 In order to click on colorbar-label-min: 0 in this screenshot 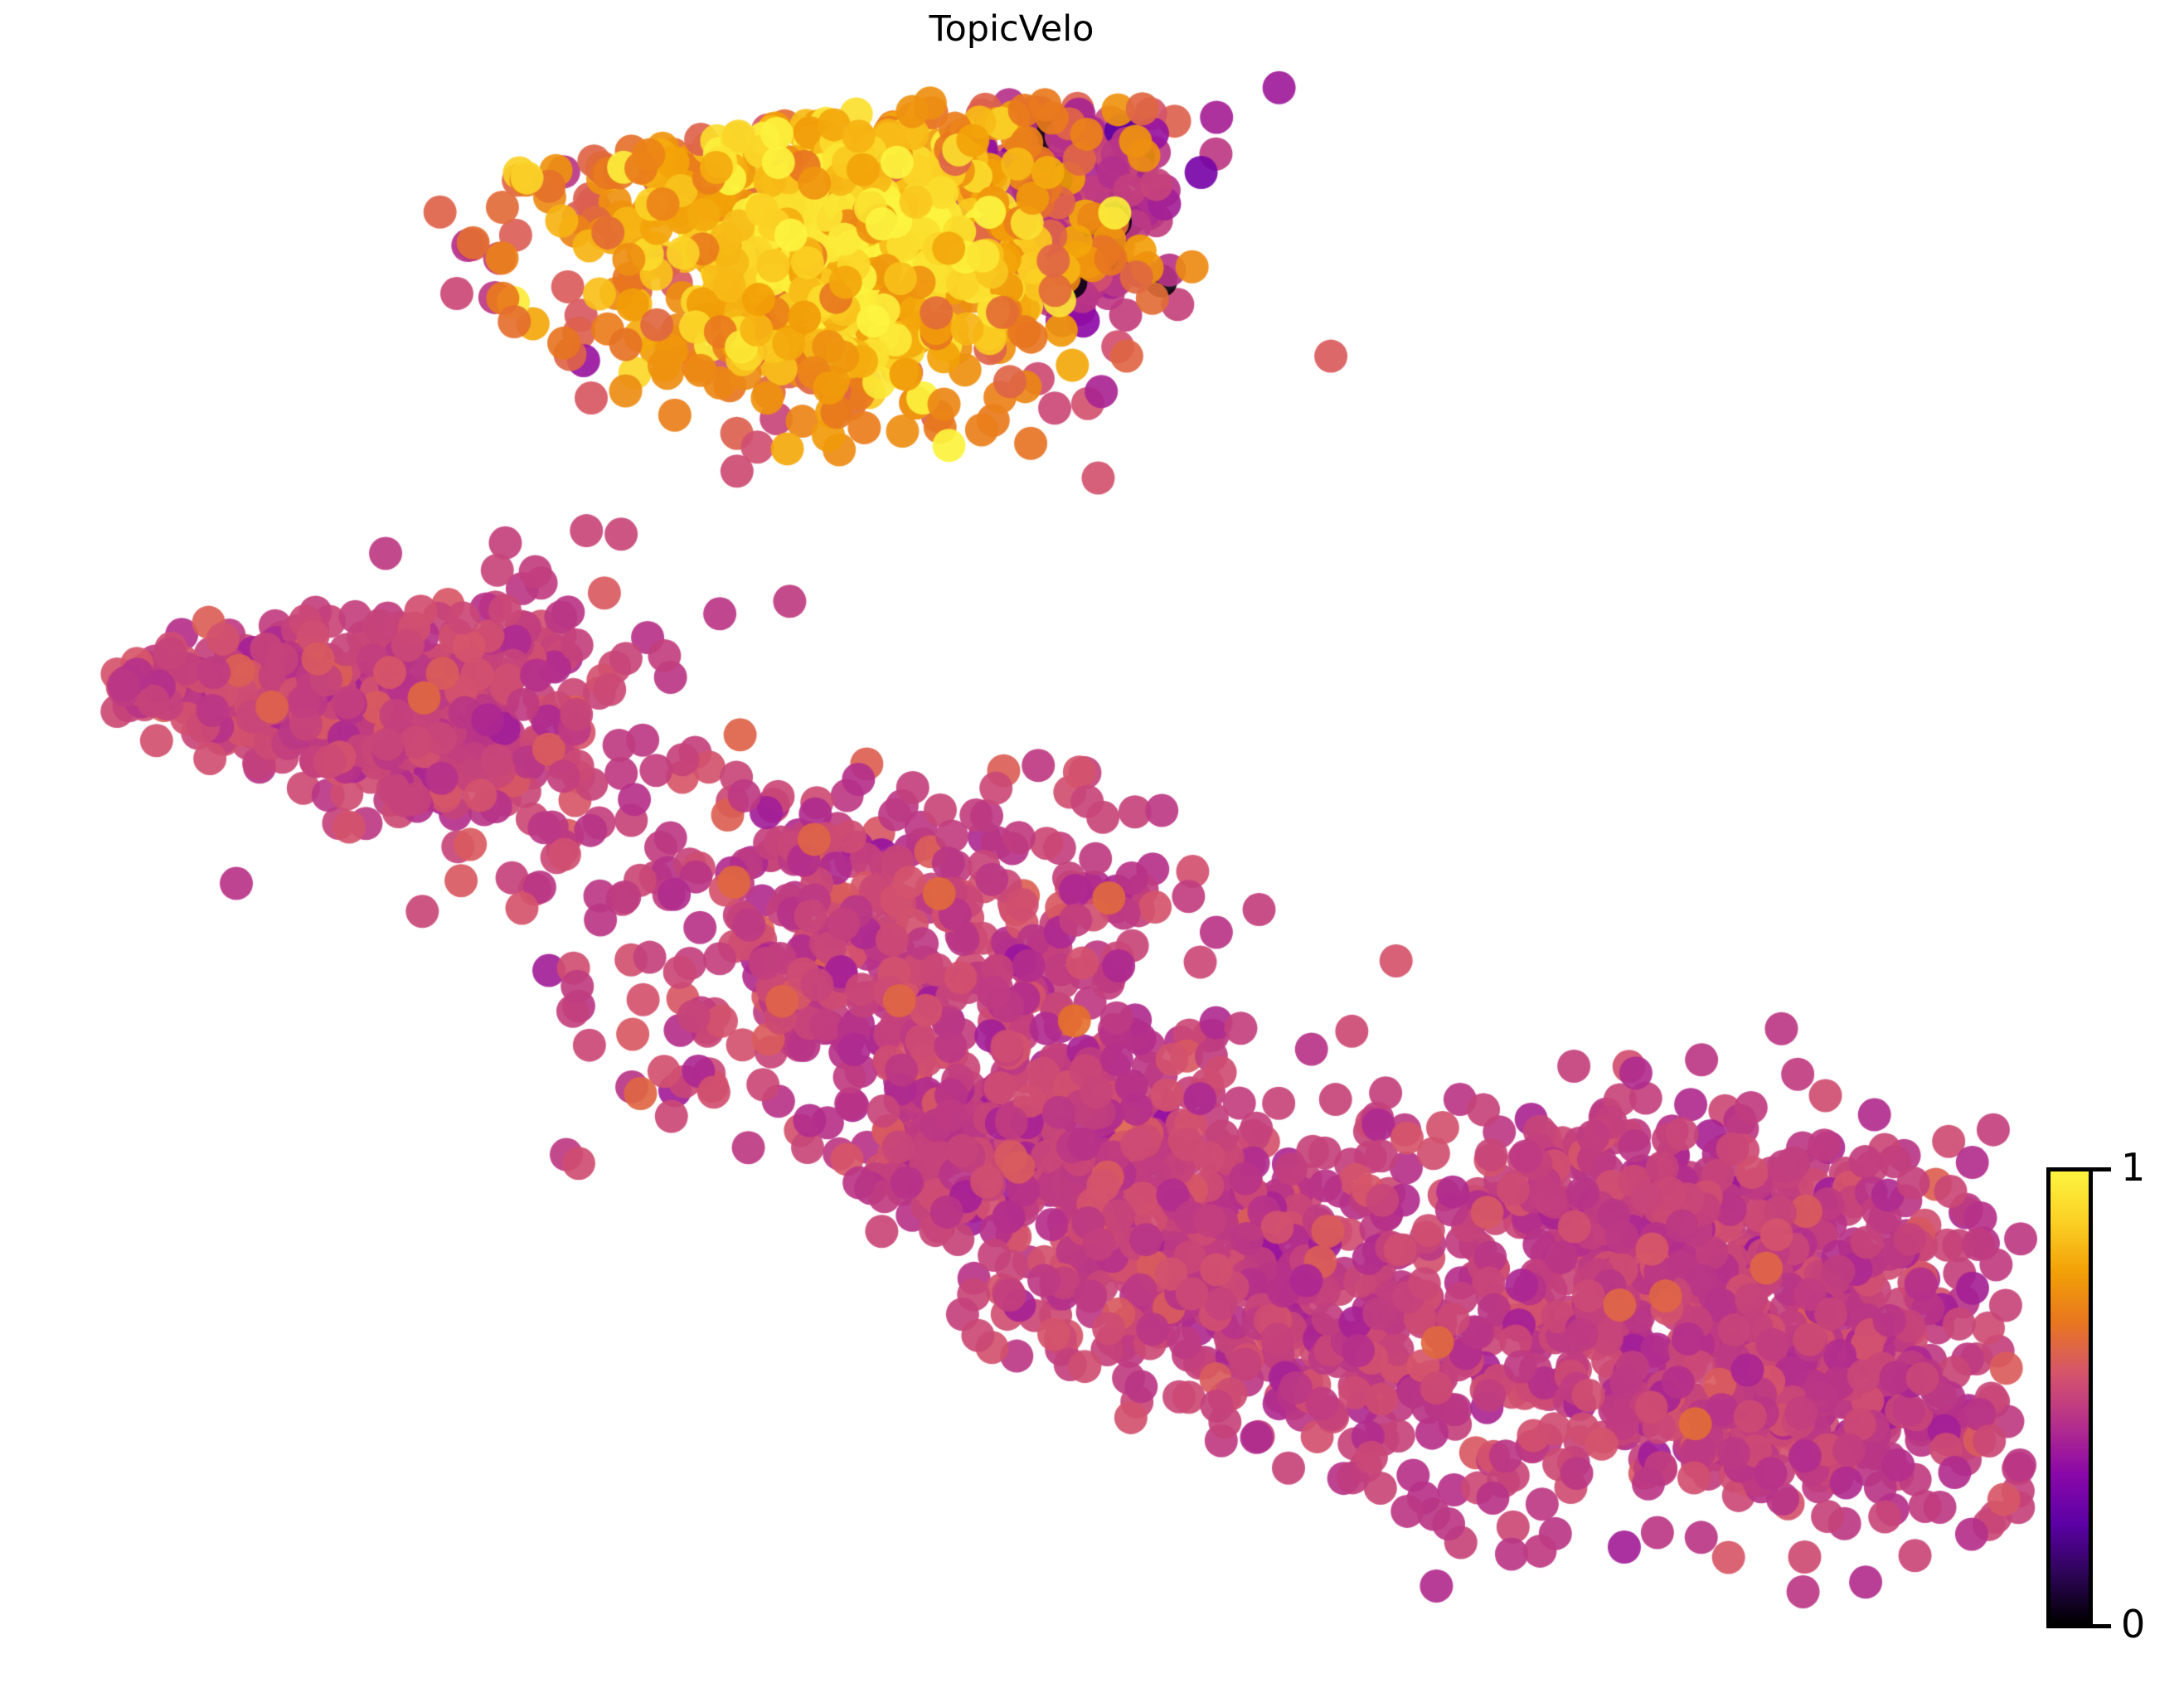, I will do `click(2133, 1624)`.